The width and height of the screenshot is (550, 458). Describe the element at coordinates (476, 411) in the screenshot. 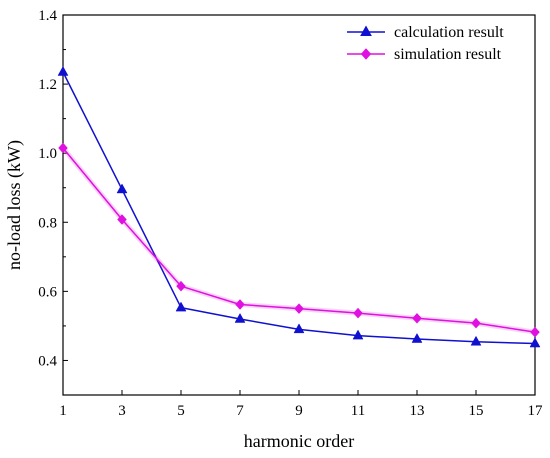

I see `x-tick-label: 15` at that location.